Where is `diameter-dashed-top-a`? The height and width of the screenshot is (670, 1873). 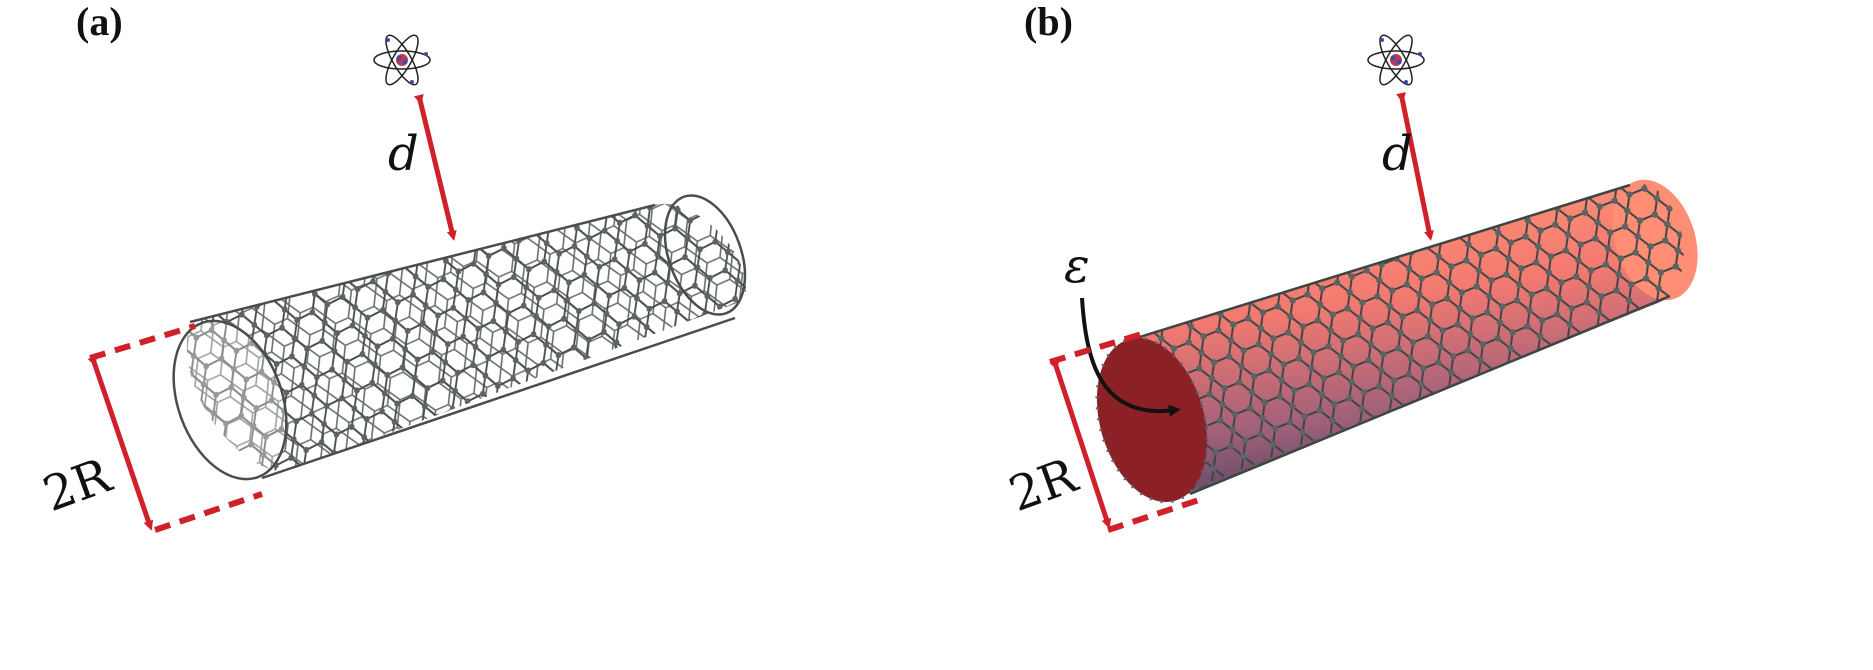
diameter-dashed-top-a is located at coordinates (142, 342).